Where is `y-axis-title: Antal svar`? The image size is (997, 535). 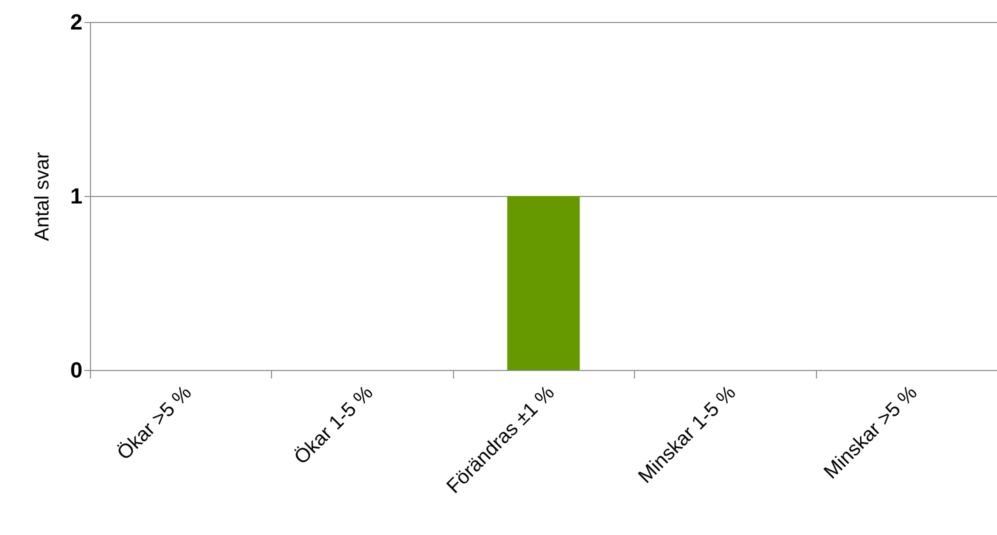
y-axis-title: Antal svar is located at coordinates (42, 196).